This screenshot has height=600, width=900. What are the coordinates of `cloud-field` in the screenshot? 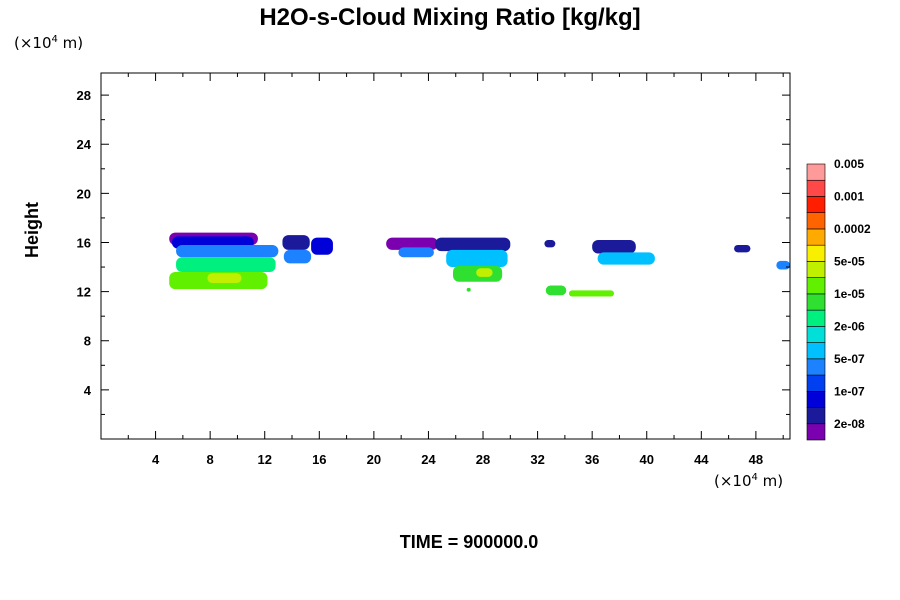 It's located at (479, 264).